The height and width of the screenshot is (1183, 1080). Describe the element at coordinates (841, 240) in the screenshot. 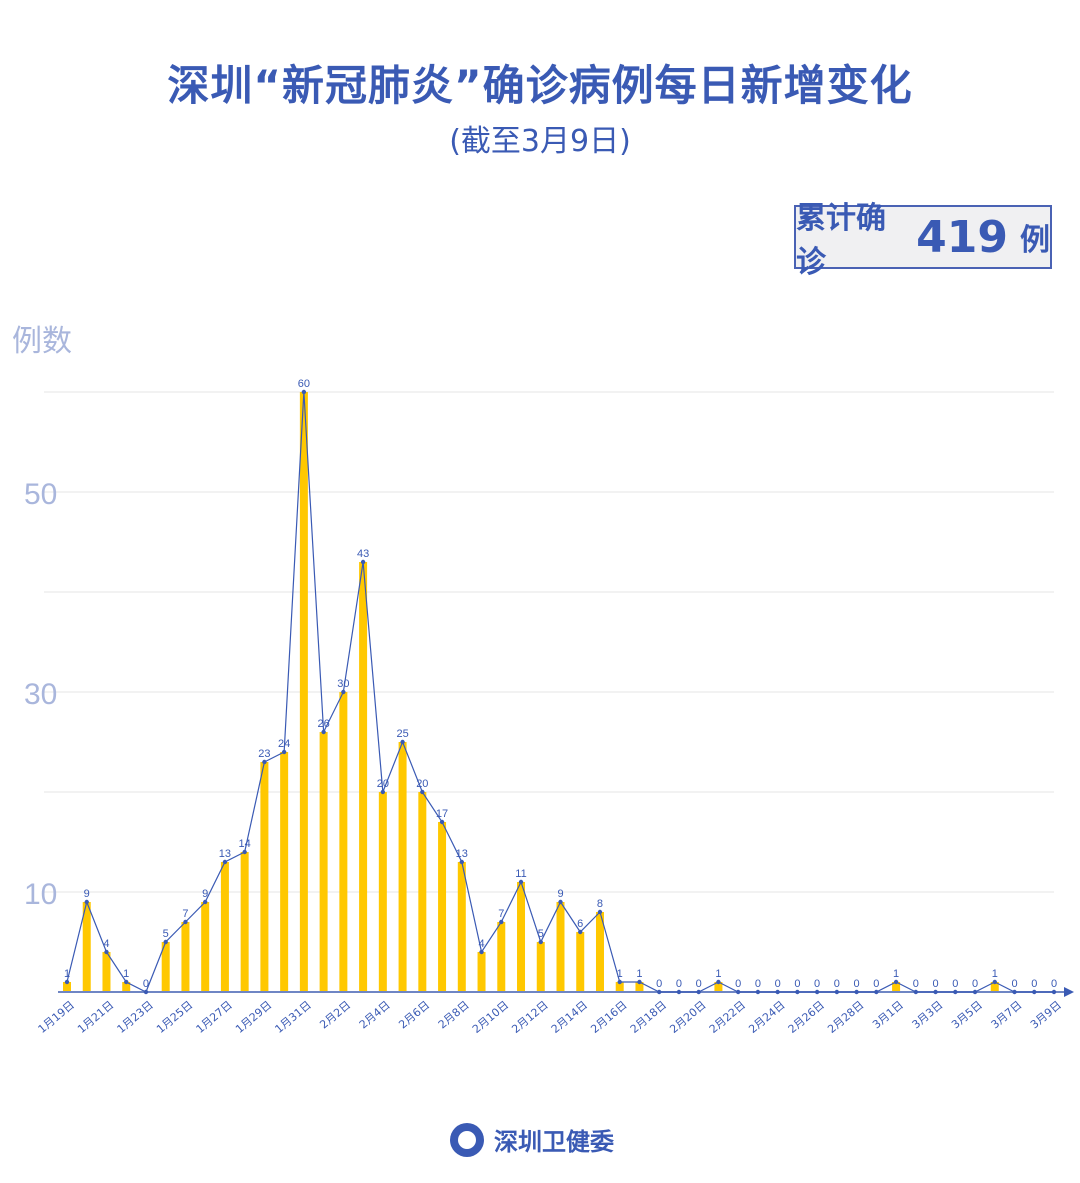

I see `total-label: 累计确诊` at that location.